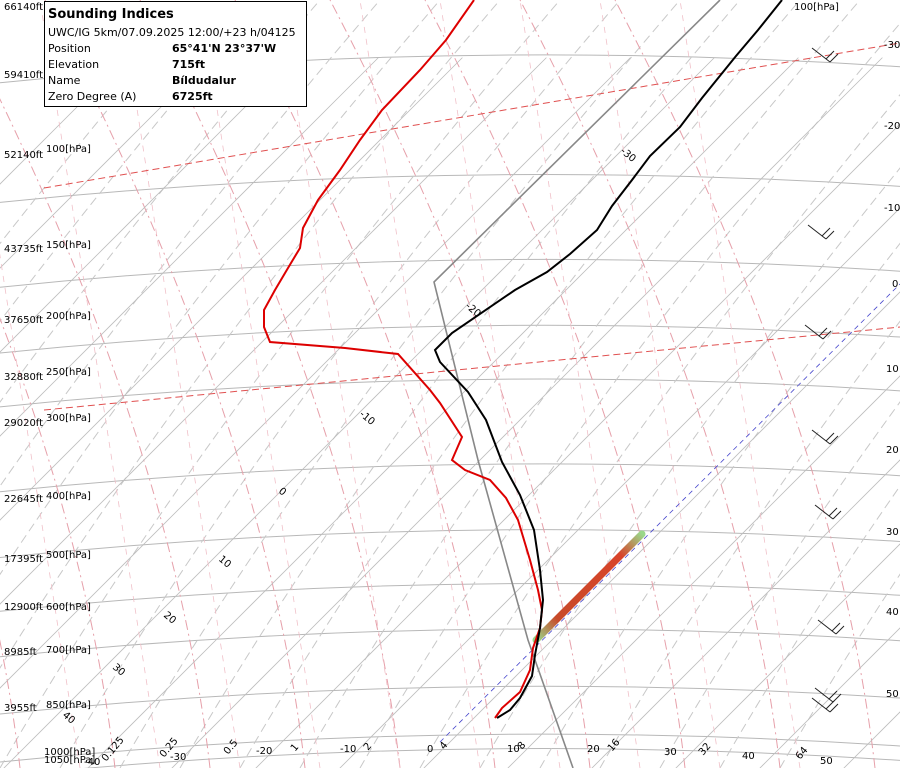  What do you see at coordinates (522, 746) in the screenshot?
I see `mixing-ratio-label: 8` at bounding box center [522, 746].